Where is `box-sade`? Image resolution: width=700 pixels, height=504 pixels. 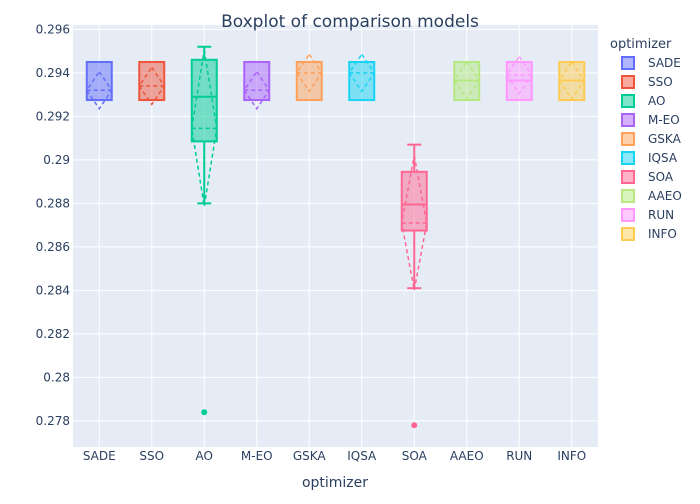
box-sade is located at coordinates (99, 85).